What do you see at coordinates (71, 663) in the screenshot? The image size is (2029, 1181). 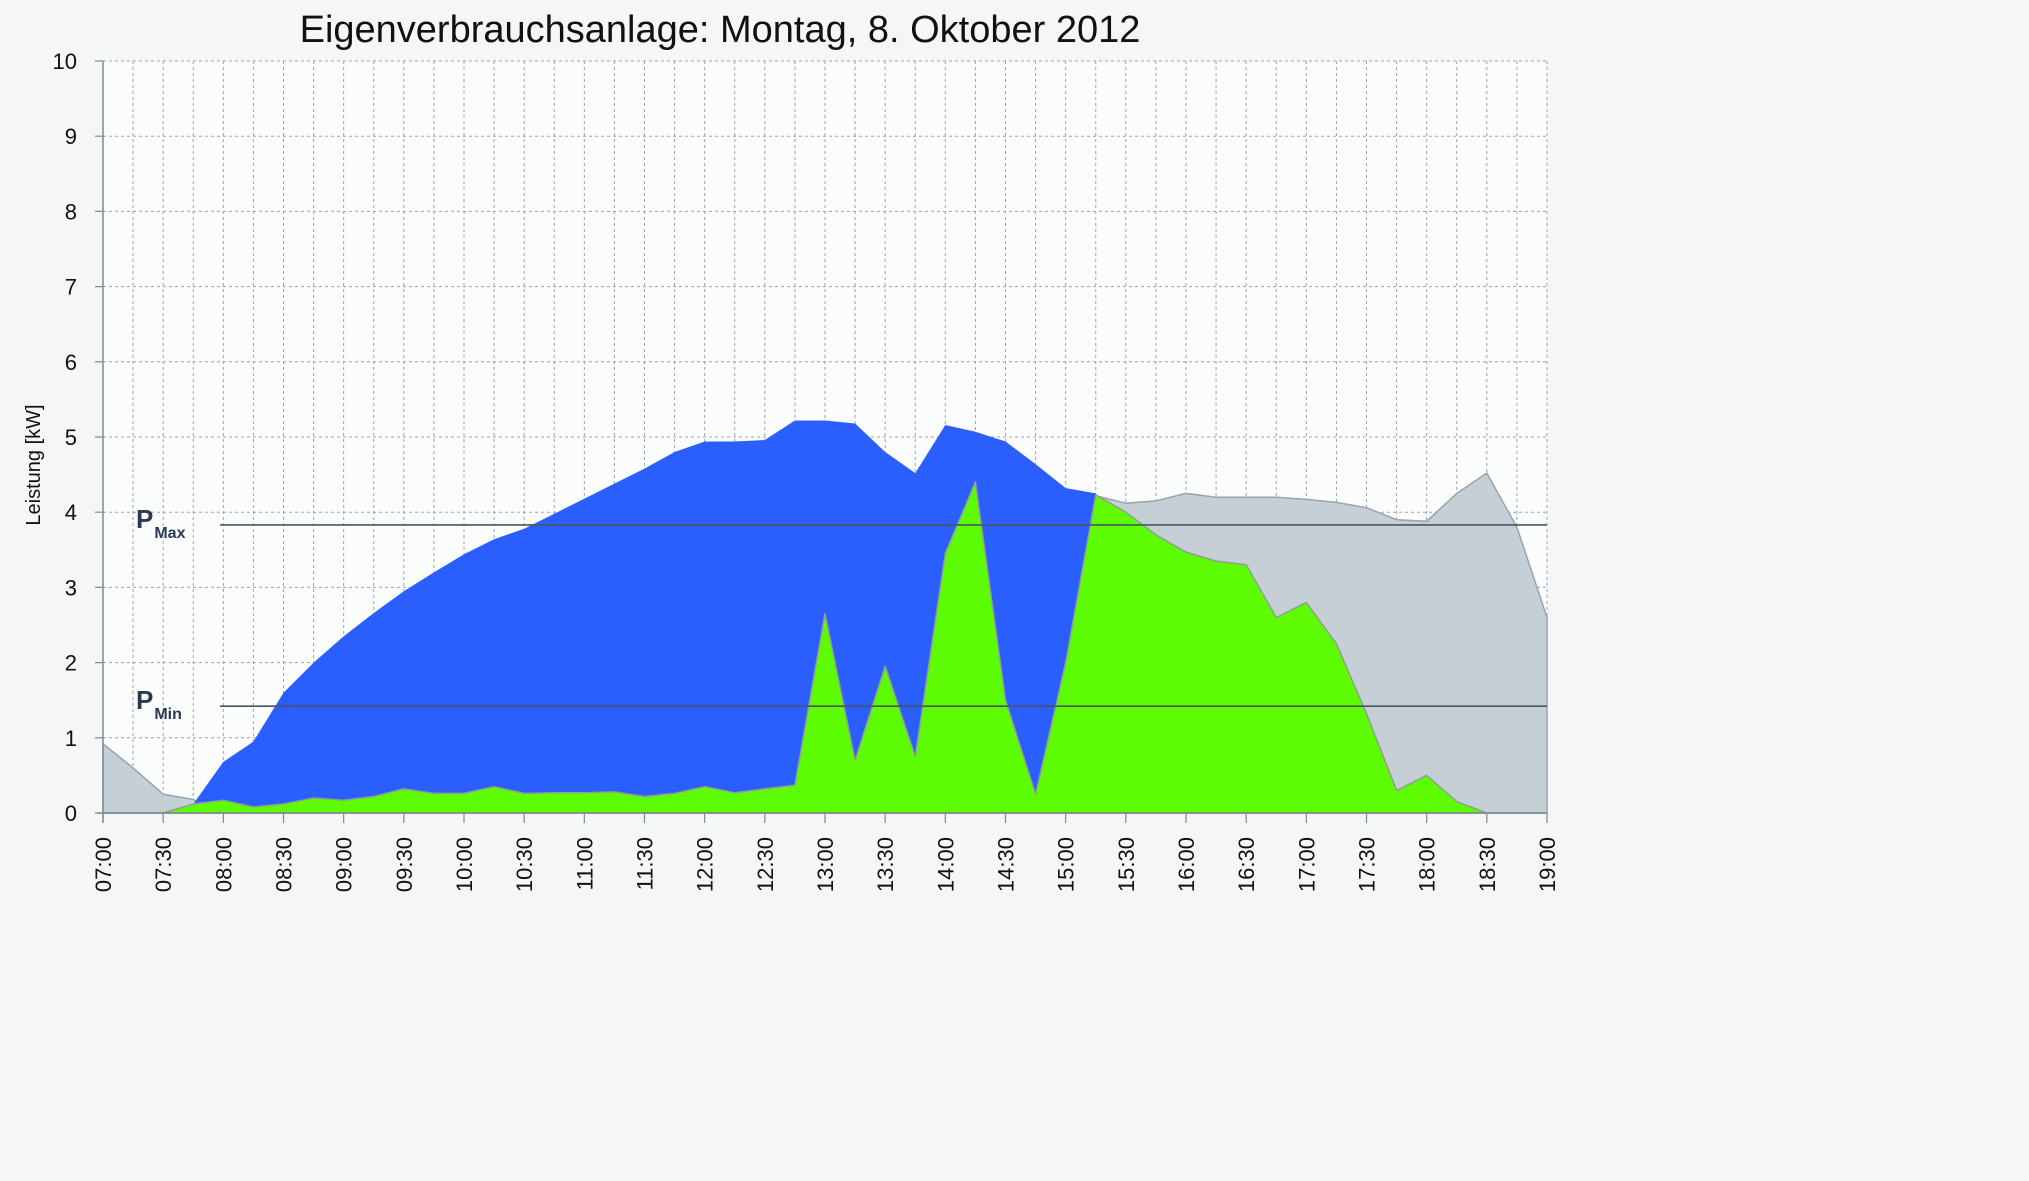 I see `y-tick-label: 2` at bounding box center [71, 663].